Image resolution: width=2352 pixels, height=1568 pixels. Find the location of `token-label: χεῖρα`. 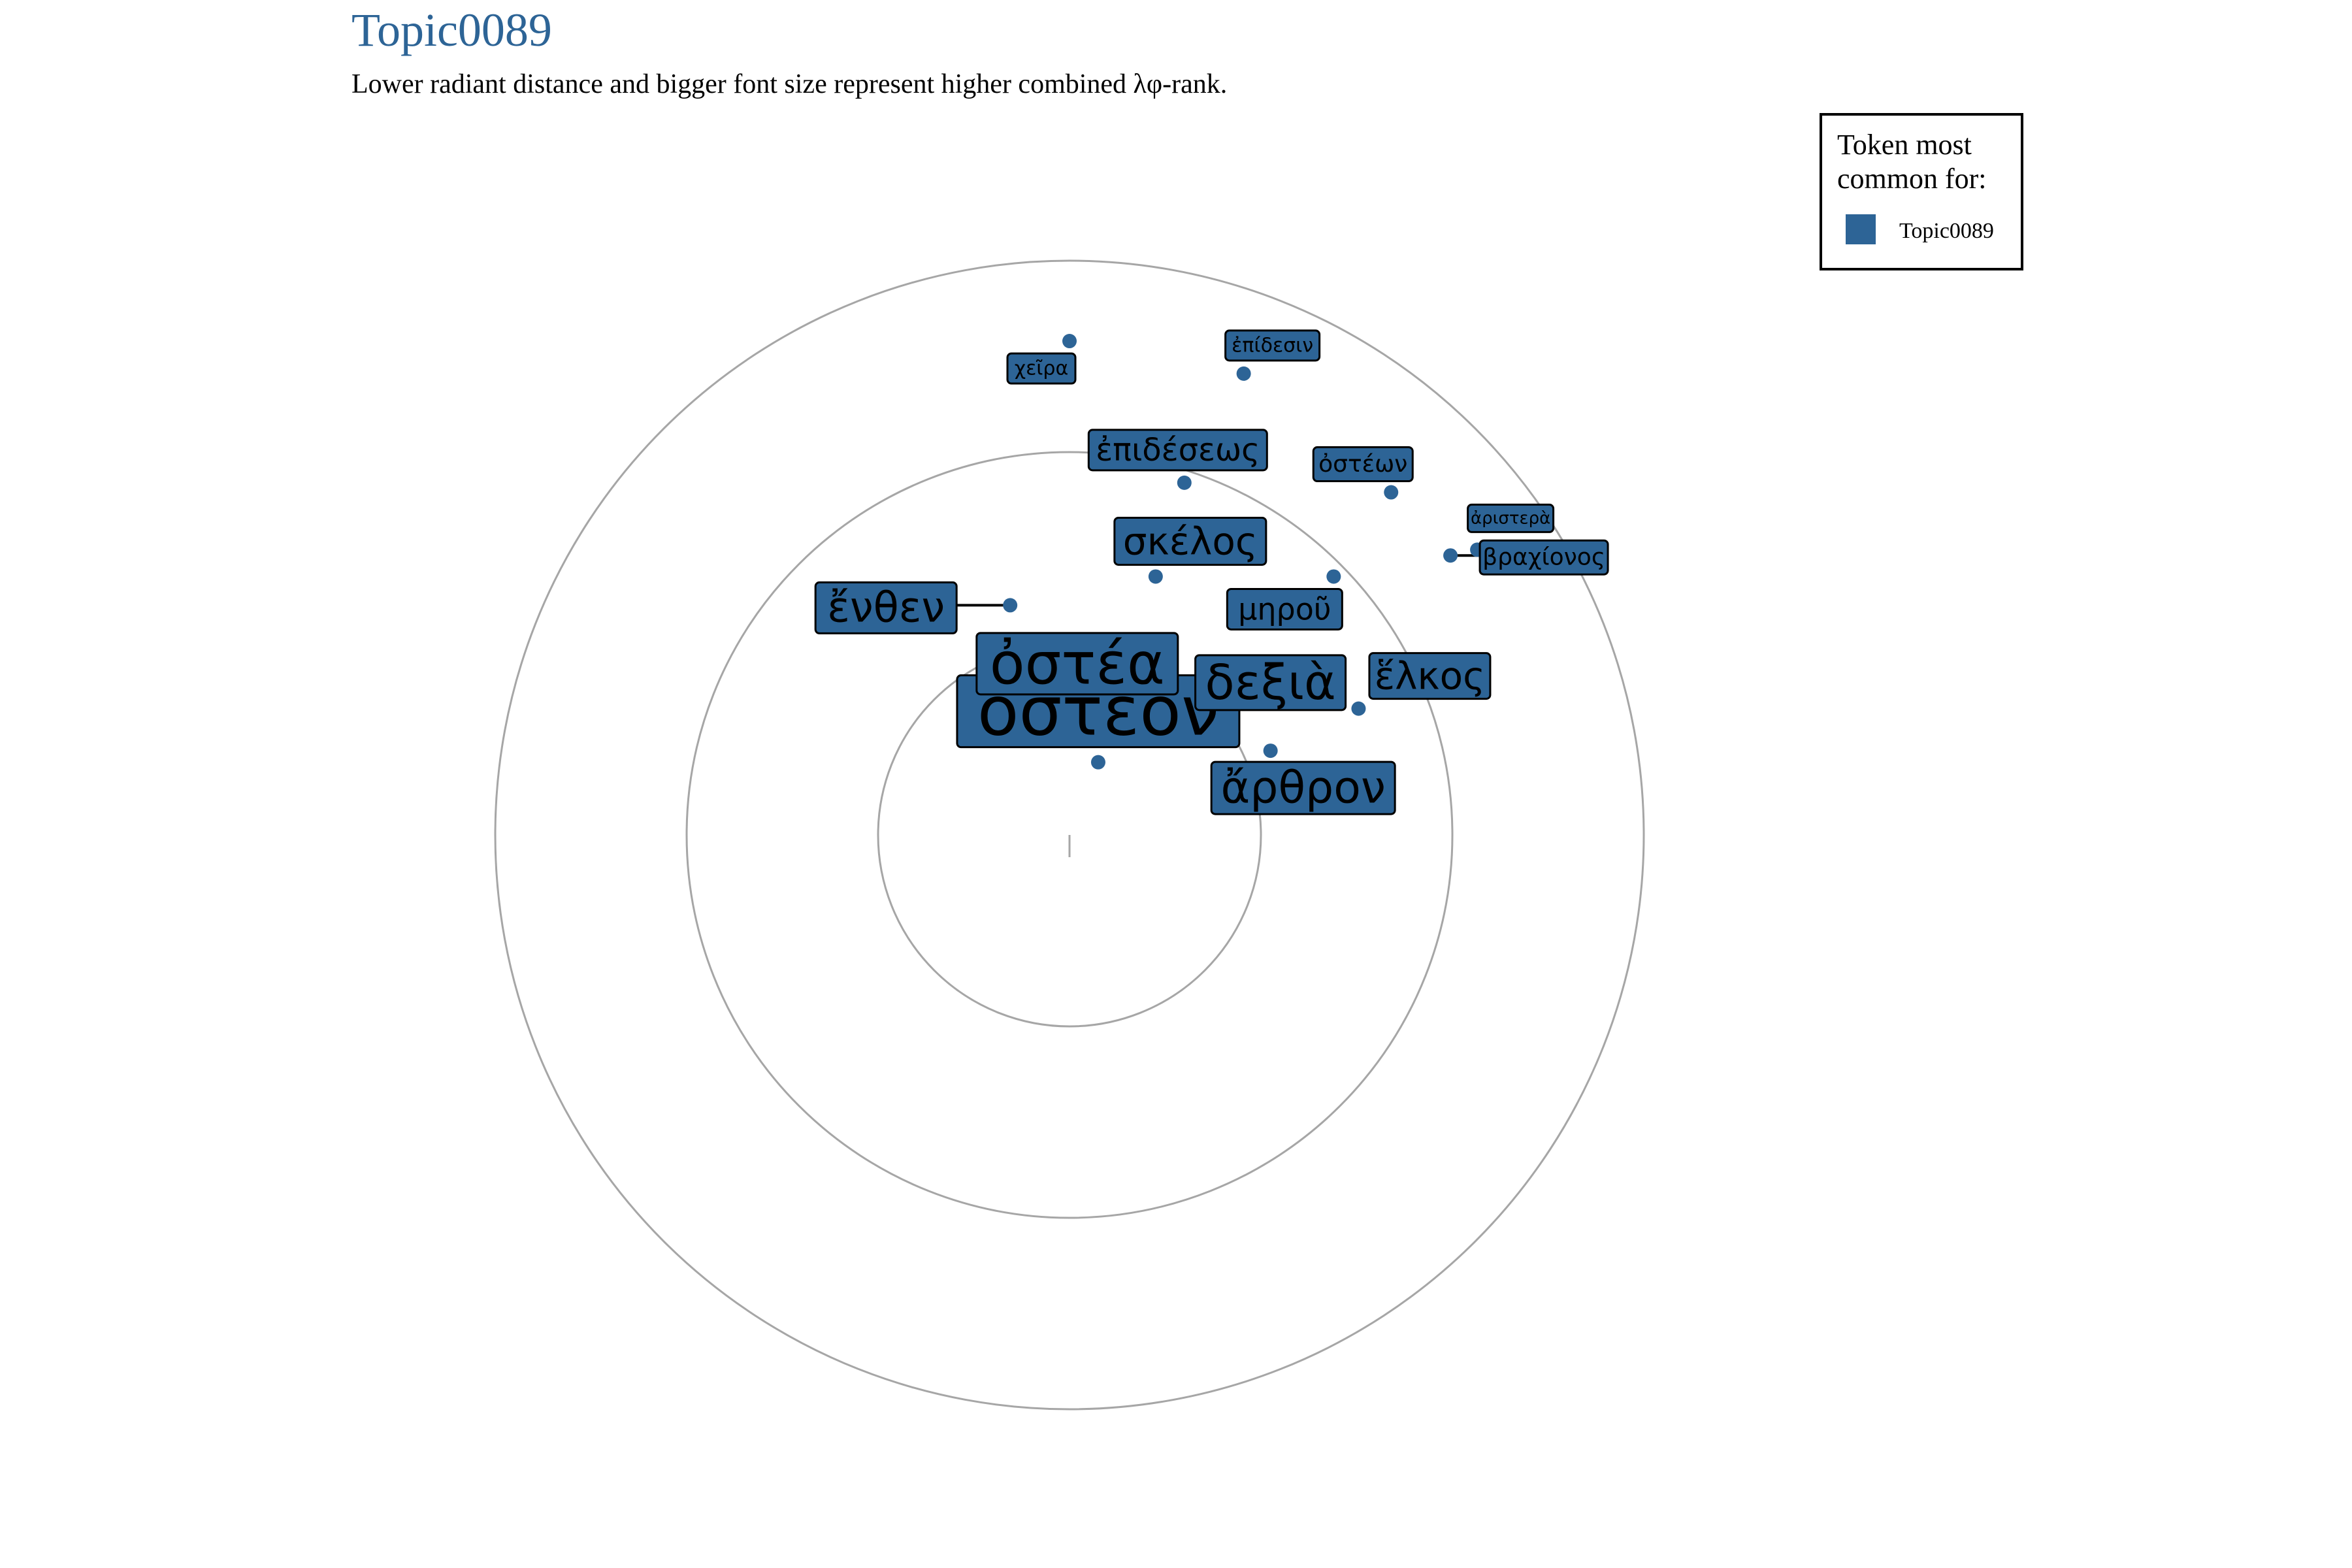

token-label: χεῖρα is located at coordinates (1041, 368).